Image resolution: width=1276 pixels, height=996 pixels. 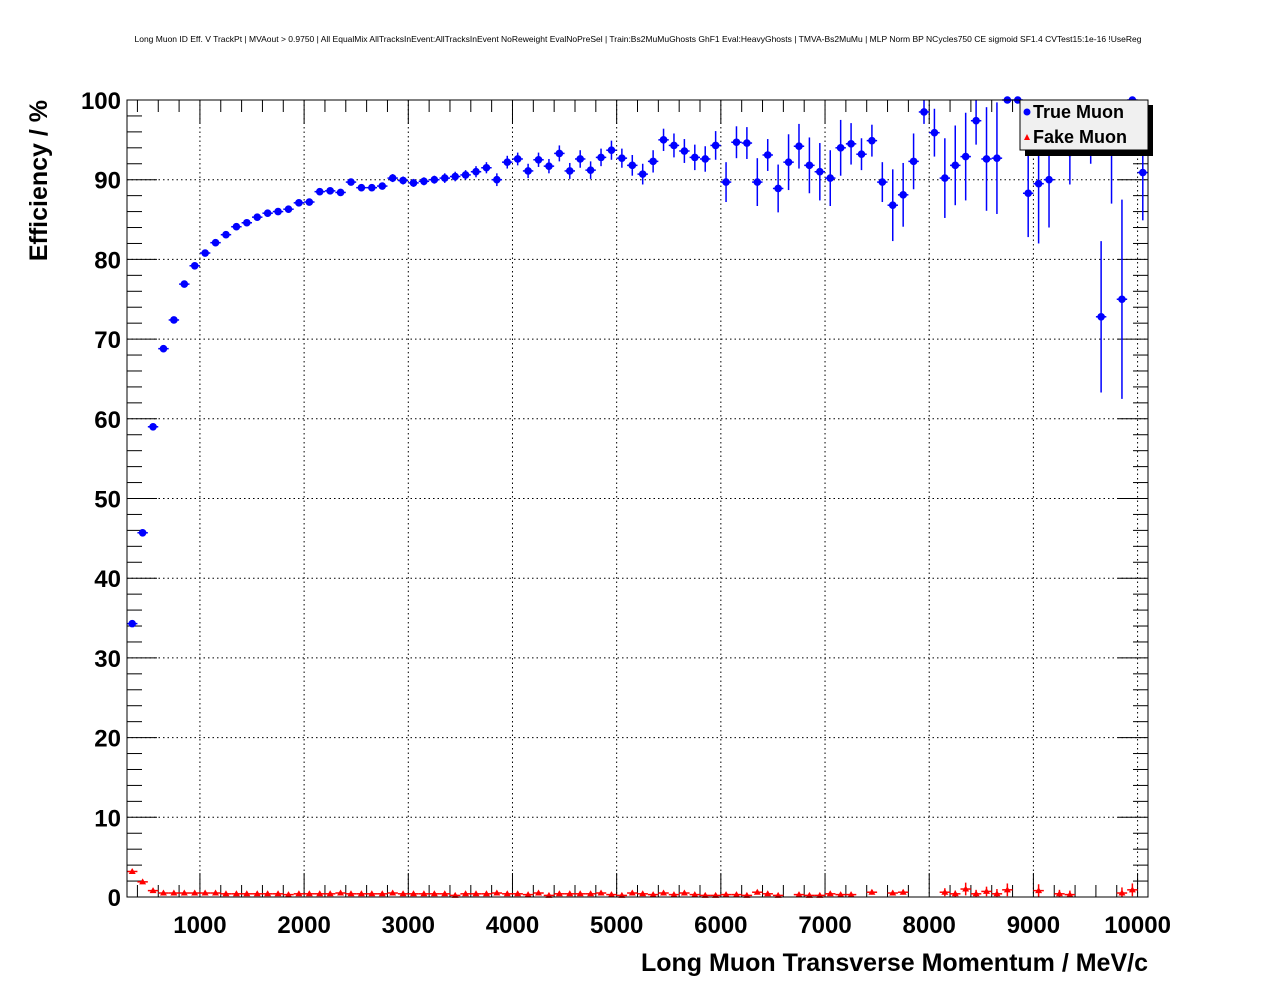 What do you see at coordinates (107, 818) in the screenshot?
I see `y-tick-label: 10` at bounding box center [107, 818].